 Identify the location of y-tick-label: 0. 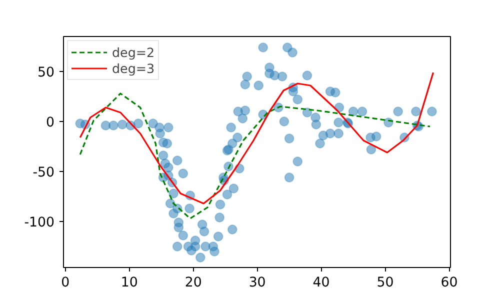
(50, 123).